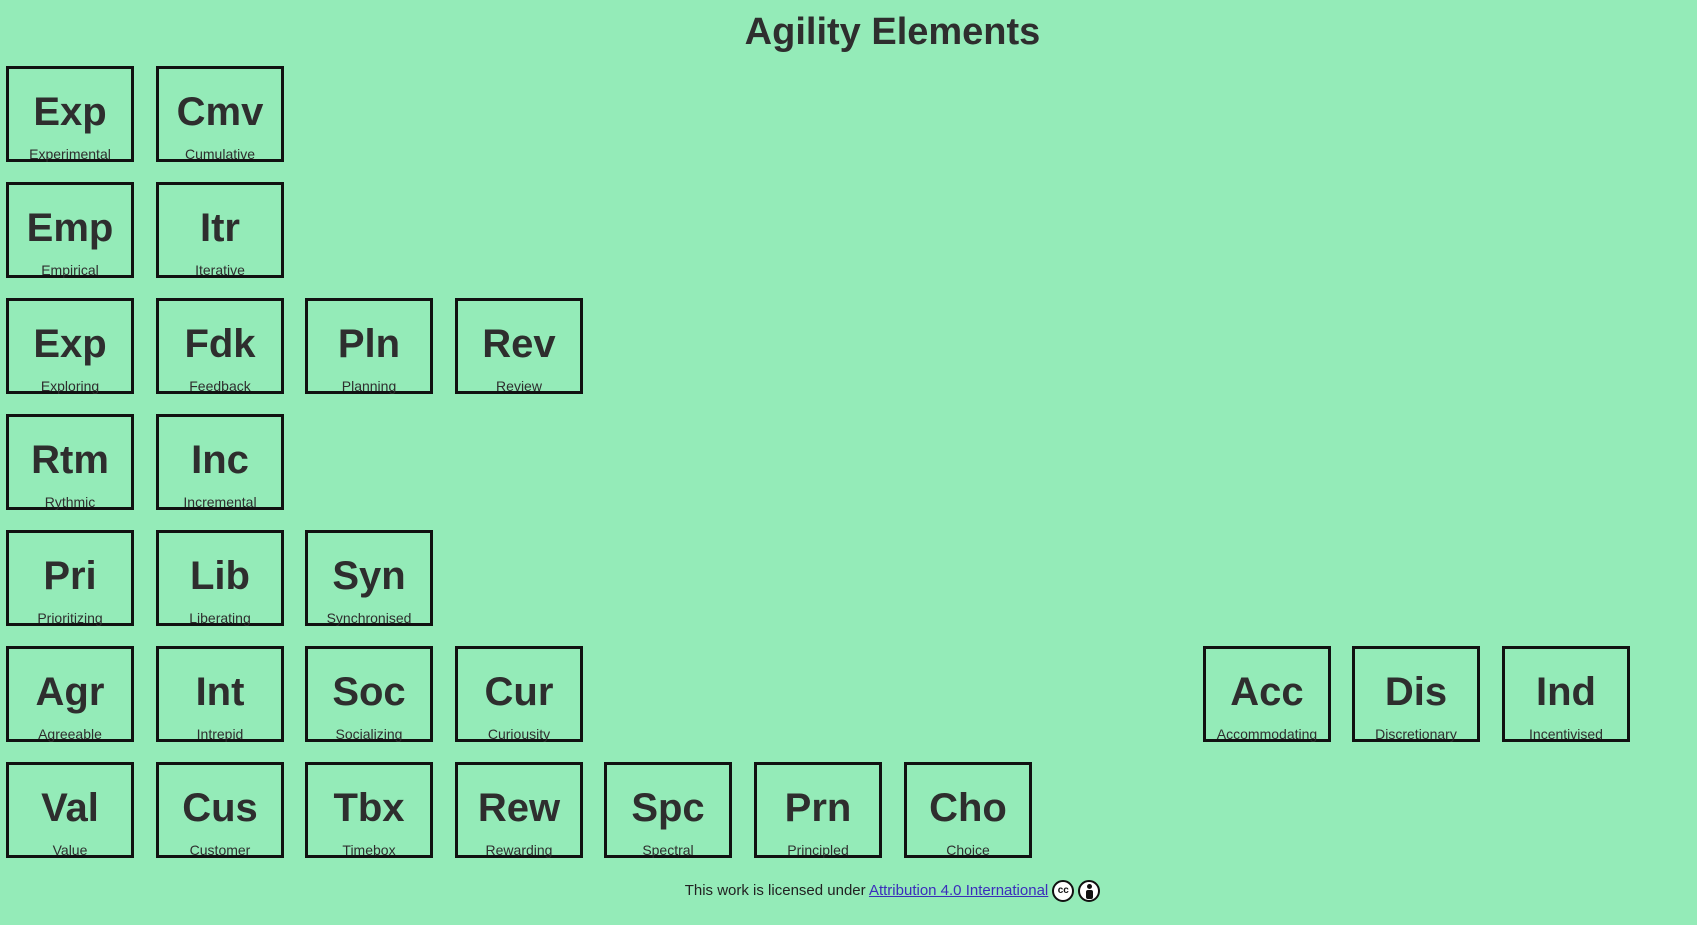  Describe the element at coordinates (220, 386) in the screenshot. I see `element-name: Feedback` at that location.